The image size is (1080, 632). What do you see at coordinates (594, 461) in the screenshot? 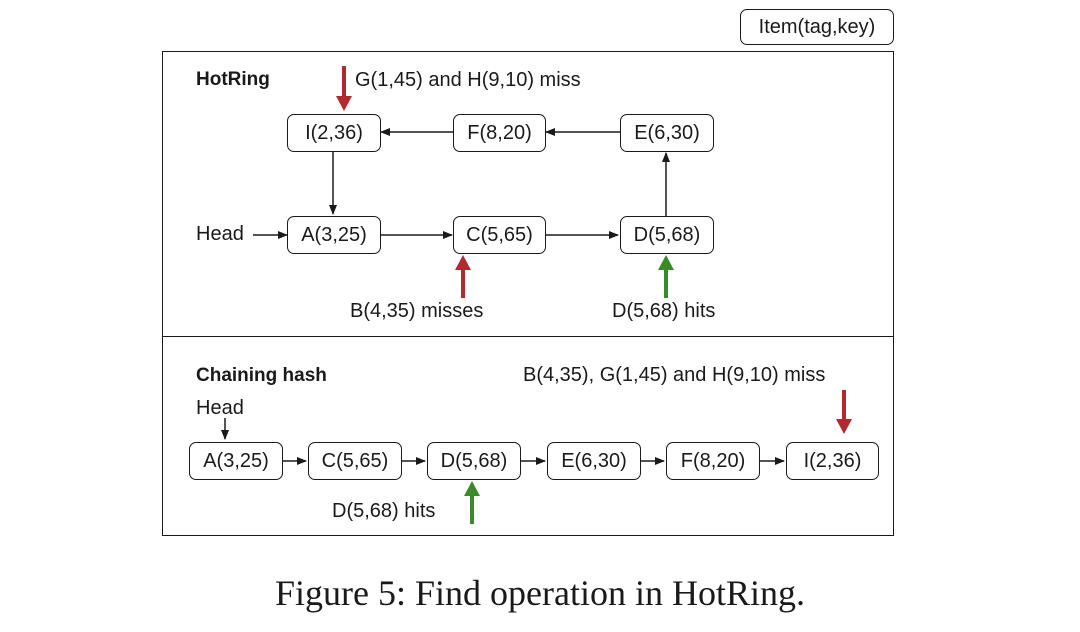
I see `chain-node-e: E(6,30)` at bounding box center [594, 461].